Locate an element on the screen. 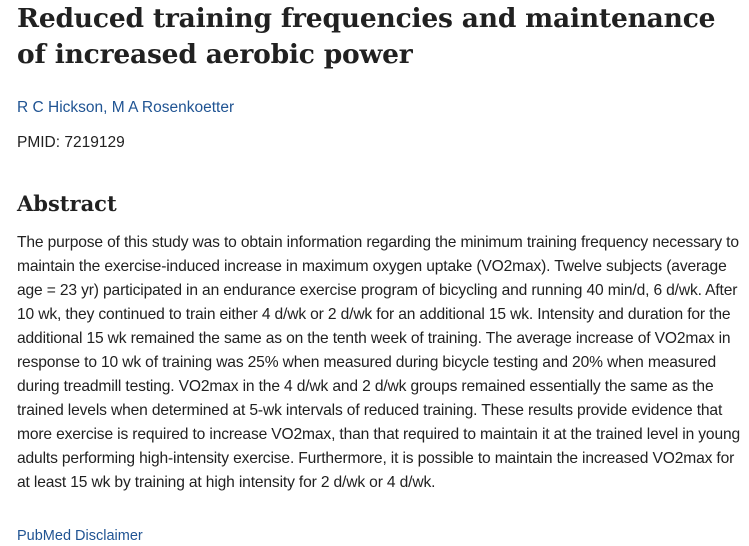  author-link-1: R C Hickson is located at coordinates (60, 107).